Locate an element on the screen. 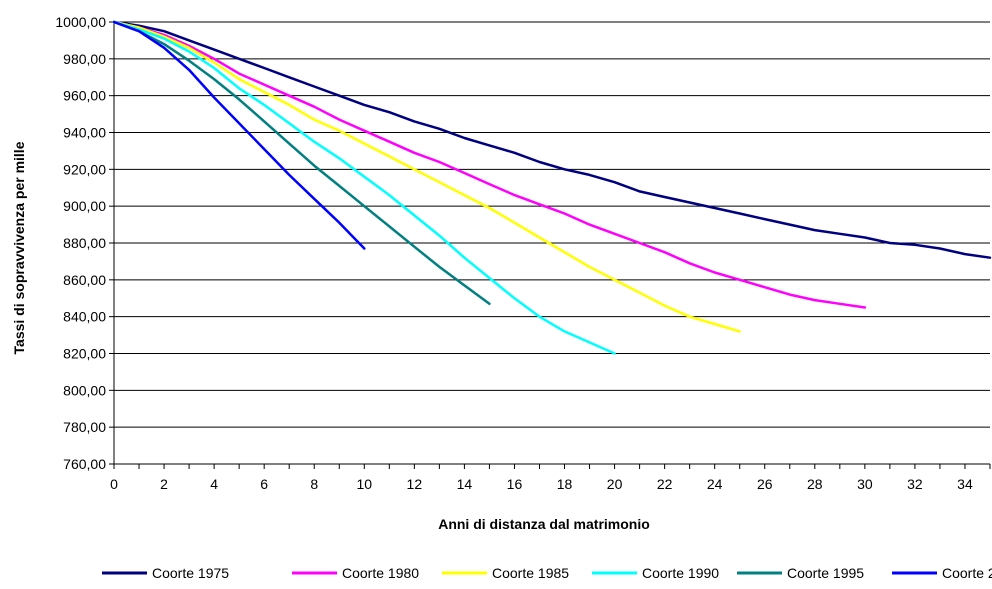 Image resolution: width=992 pixels, height=589 pixels. legend-item: Coorte 1990 is located at coordinates (655, 573).